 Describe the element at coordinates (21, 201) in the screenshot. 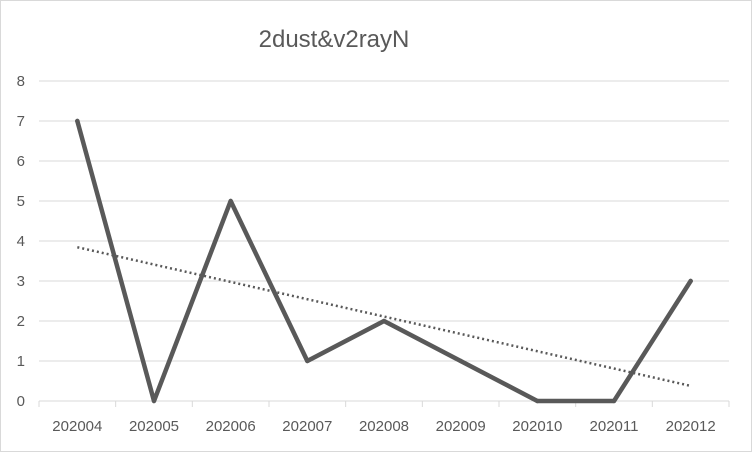

I see `y-tick-label: 5` at that location.